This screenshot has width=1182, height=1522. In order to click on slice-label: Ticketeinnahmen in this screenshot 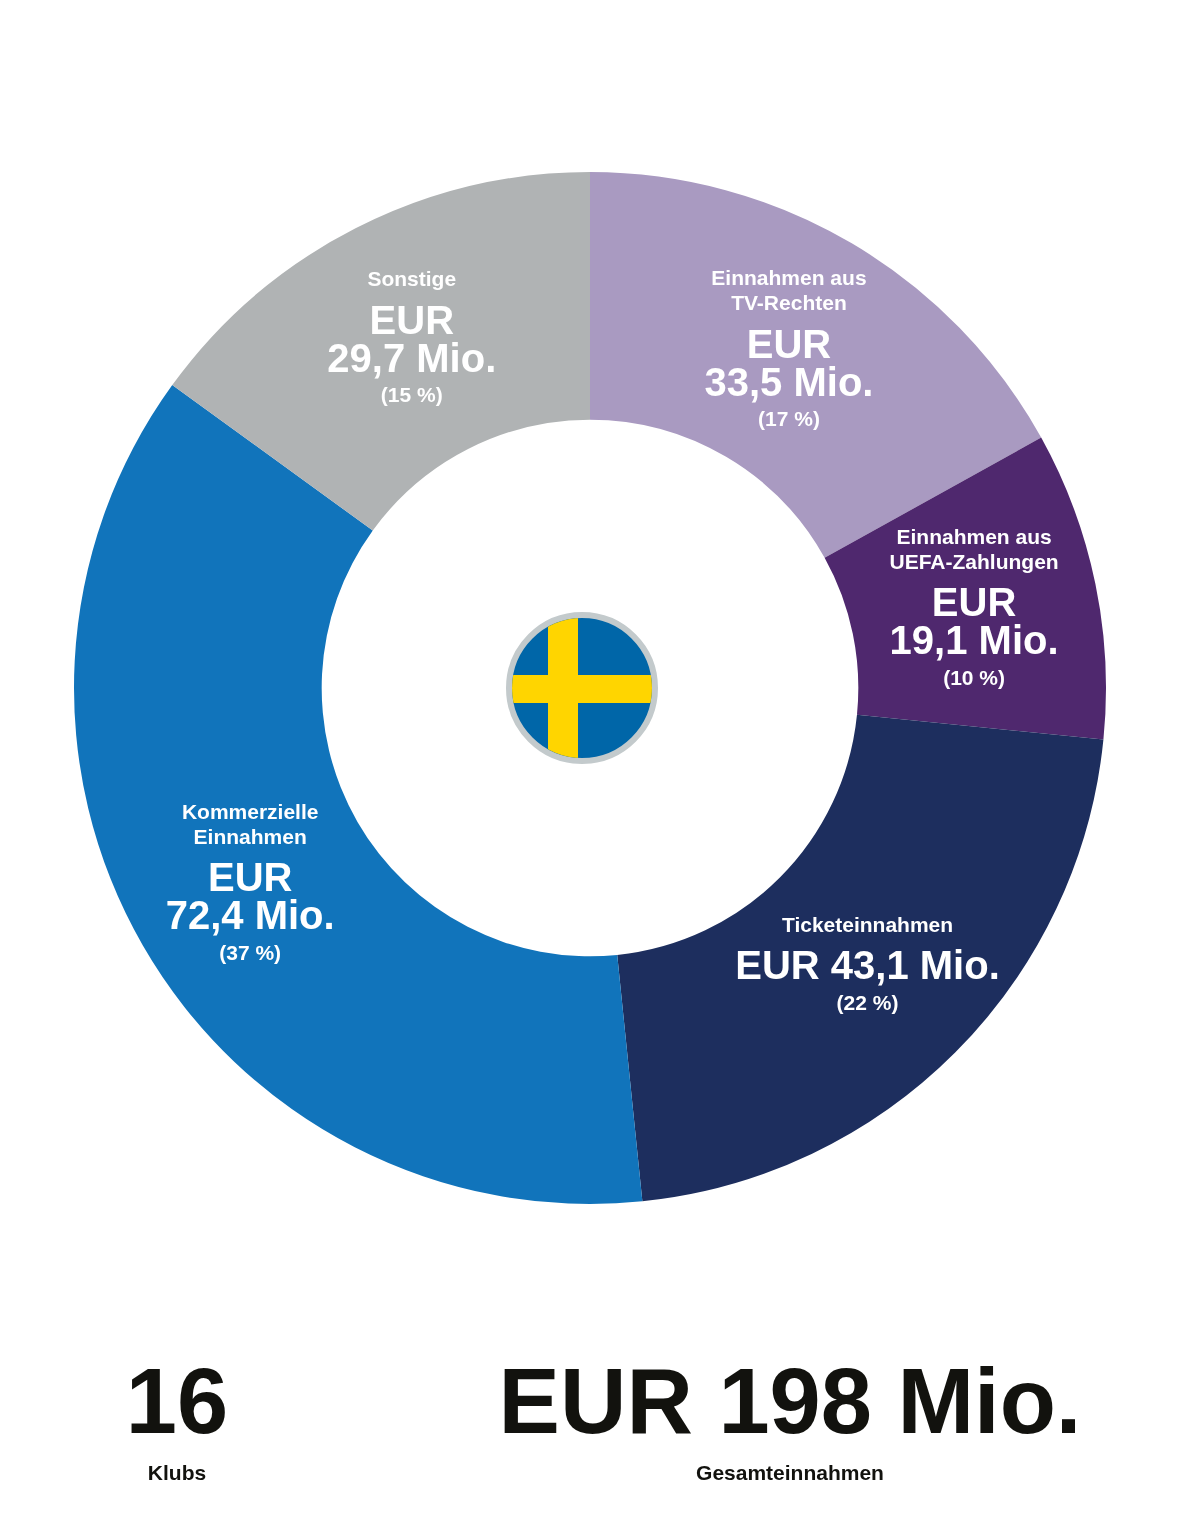, I will do `click(867, 924)`.